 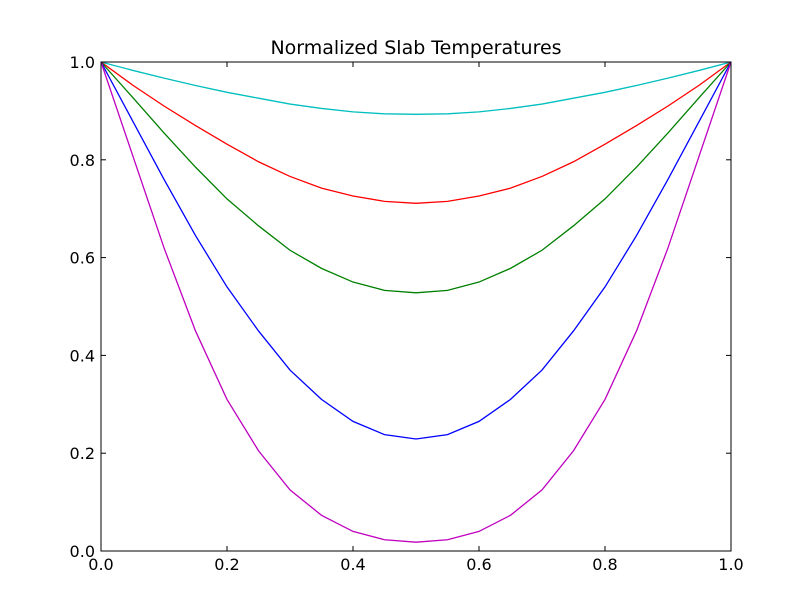 What do you see at coordinates (730, 564) in the screenshot?
I see `x-tick-label: 1.0` at bounding box center [730, 564].